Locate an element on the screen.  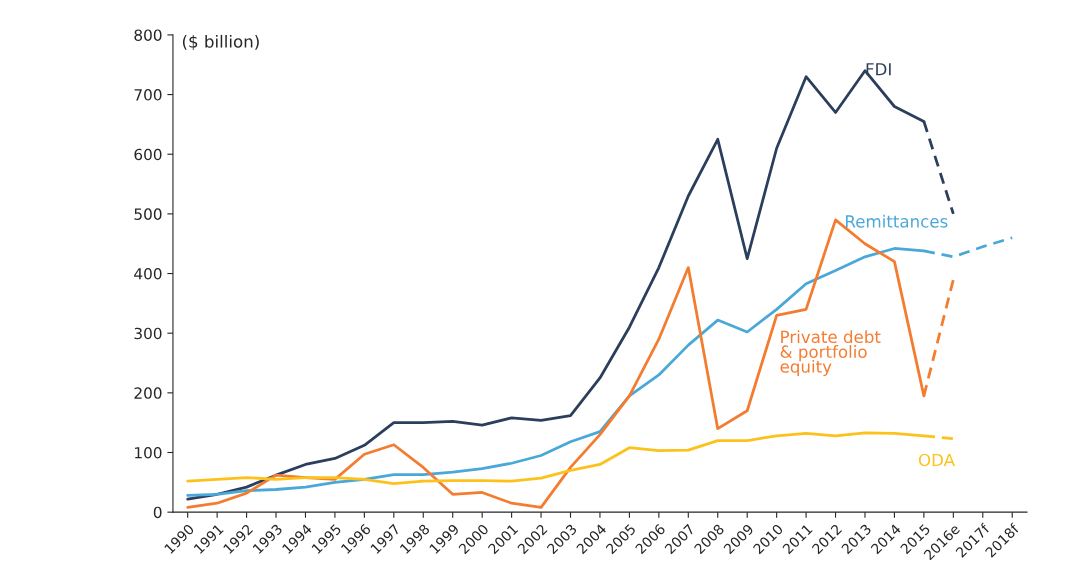
y-tick-label: 100 is located at coordinates (148, 452).